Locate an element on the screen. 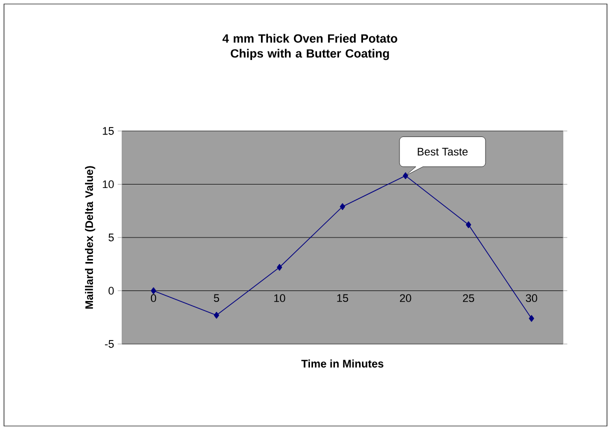 Image resolution: width=613 pixels, height=430 pixels. chart-title: 4 mm Thick Oven Fried Potato Chips with a Butter Coating is located at coordinates (310, 47).